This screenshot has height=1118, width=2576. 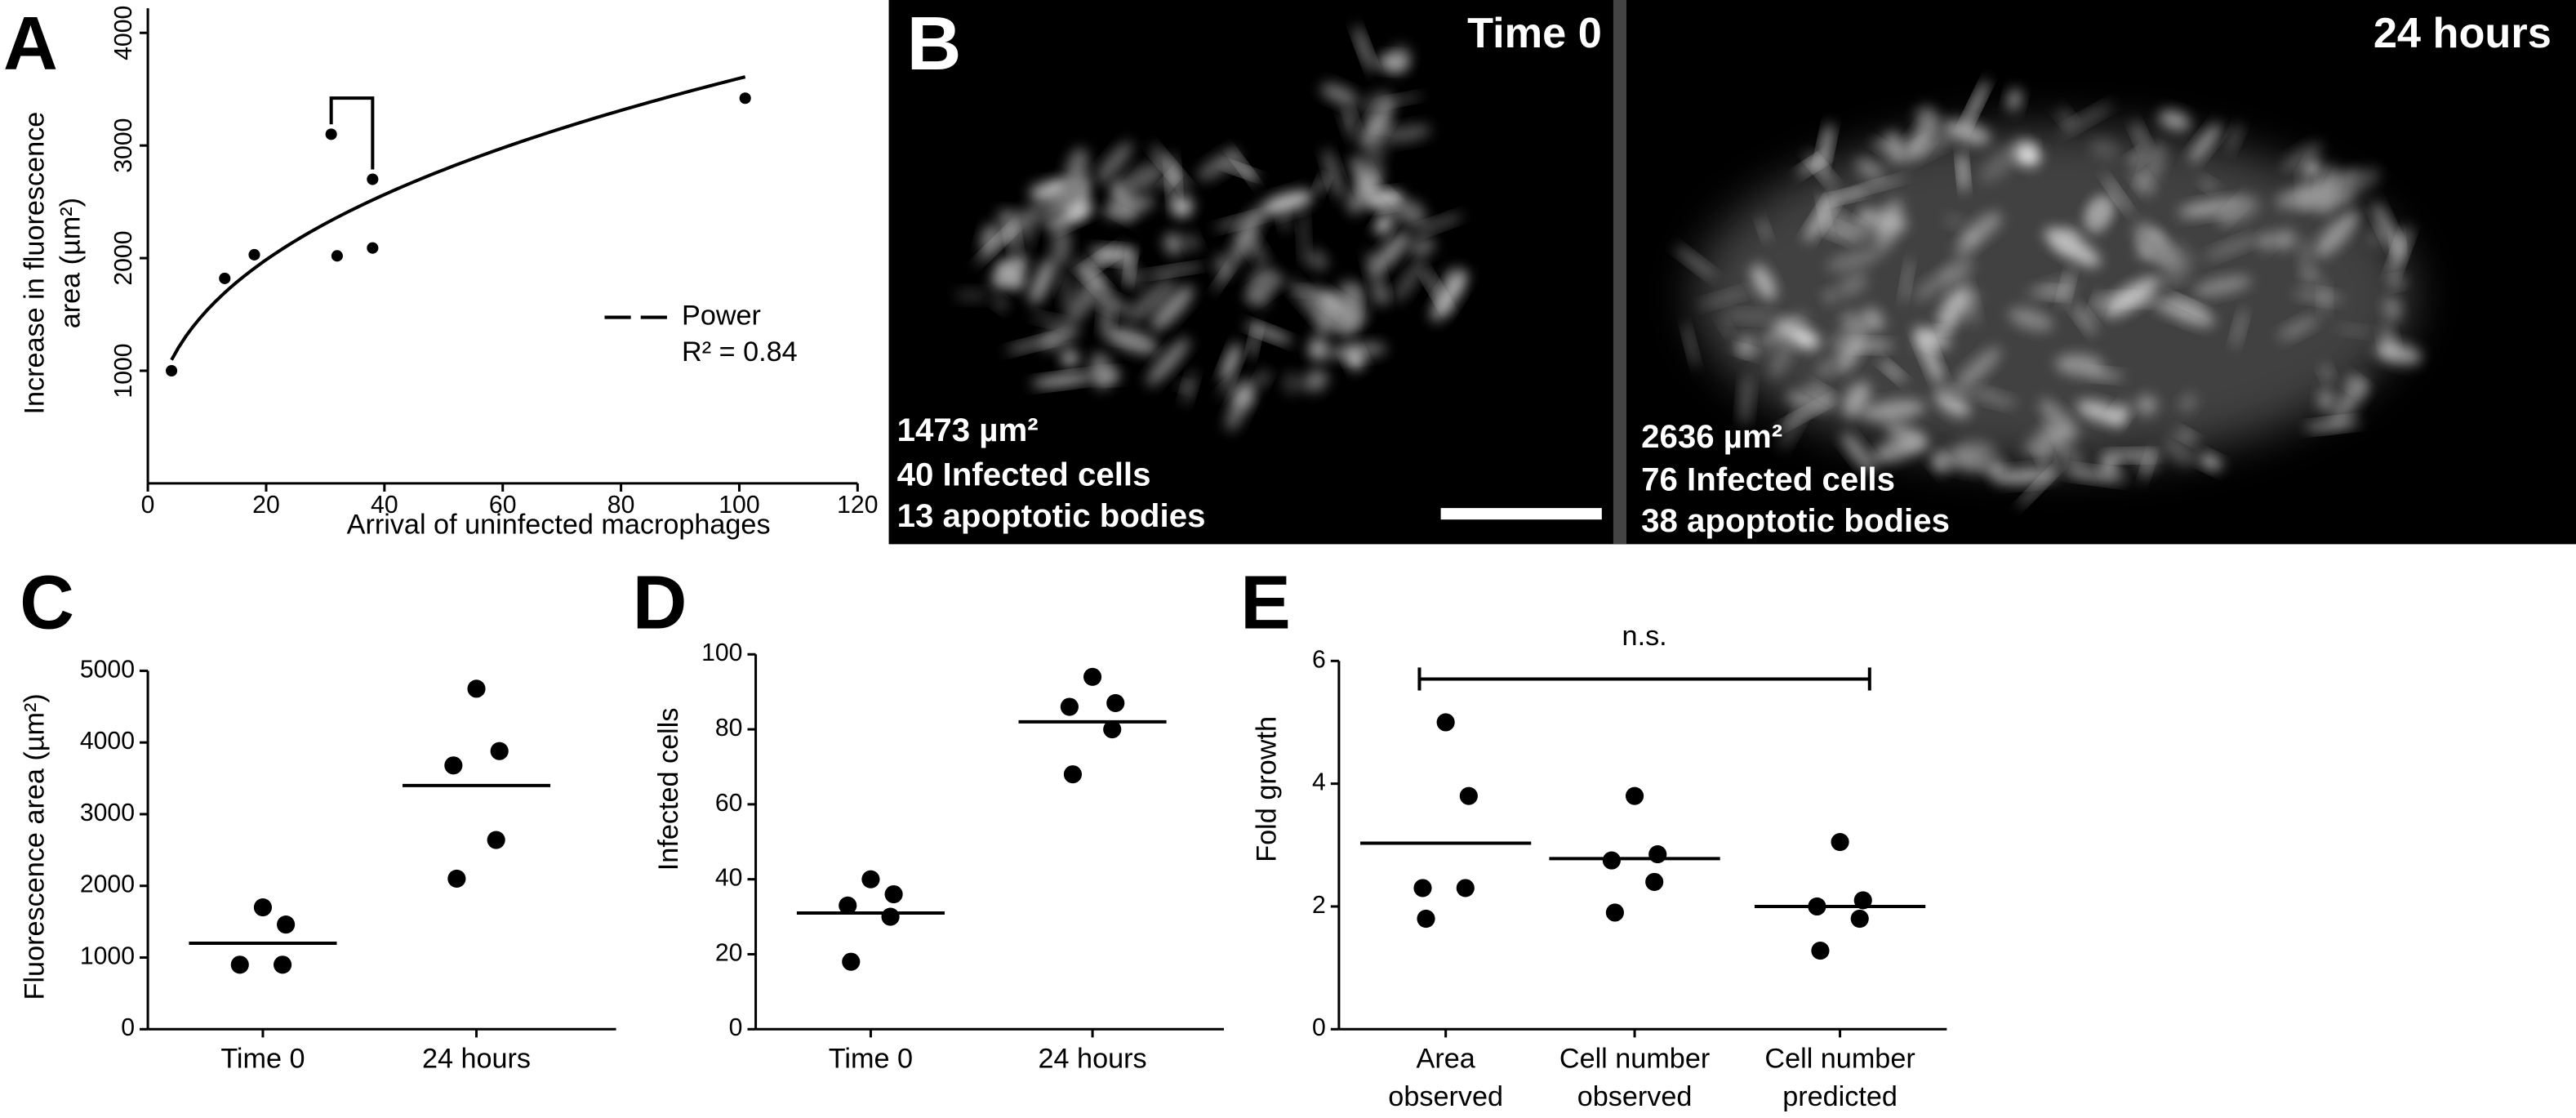 What do you see at coordinates (476, 1059) in the screenshot?
I see `x-tick-label: 24 hours` at bounding box center [476, 1059].